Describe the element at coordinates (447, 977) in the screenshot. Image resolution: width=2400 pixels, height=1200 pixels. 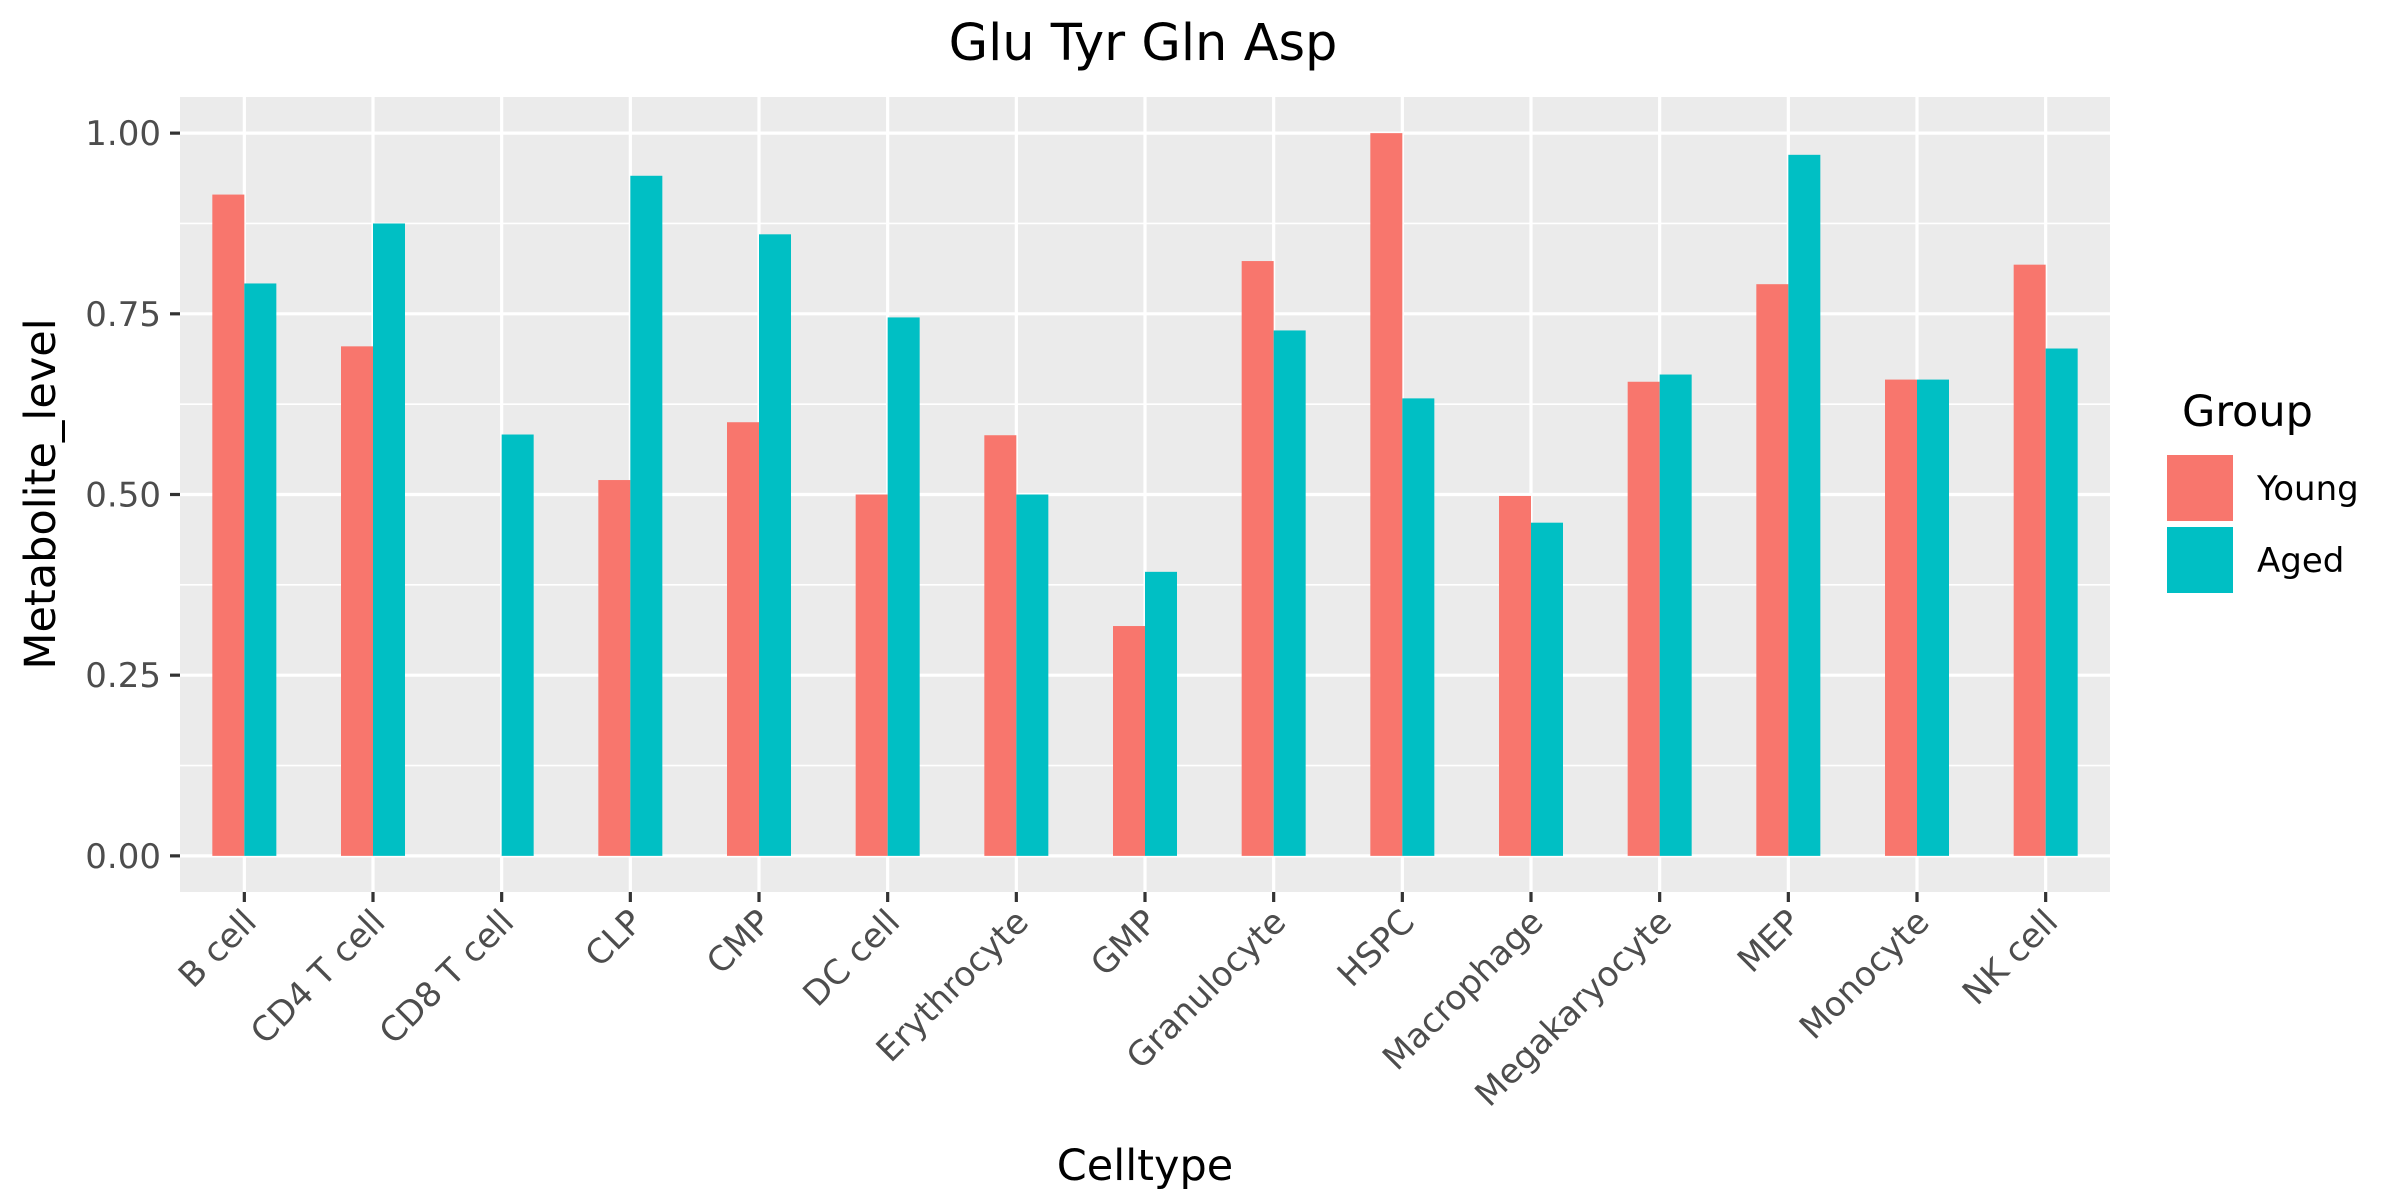
I see `x-tick-label: CD8 T cell` at that location.